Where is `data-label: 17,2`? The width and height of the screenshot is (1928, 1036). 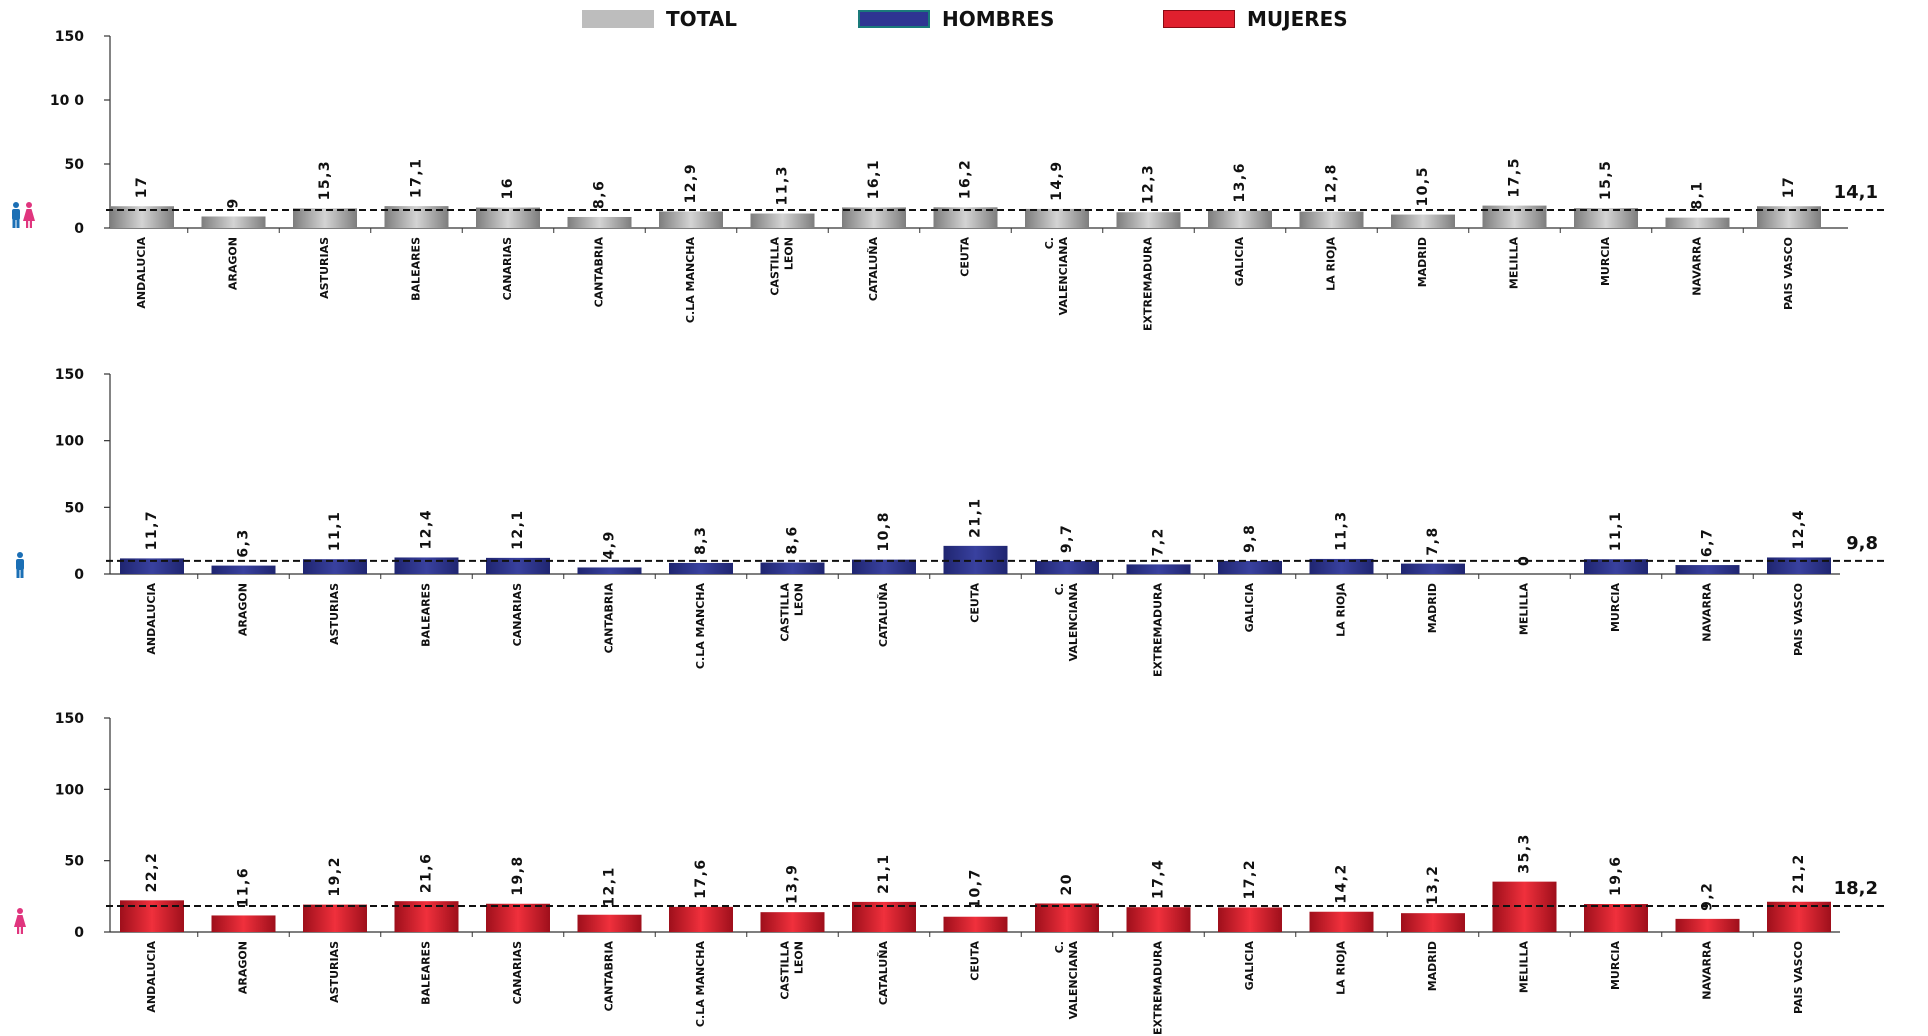
data-label: 17,2 is located at coordinates (1250, 879).